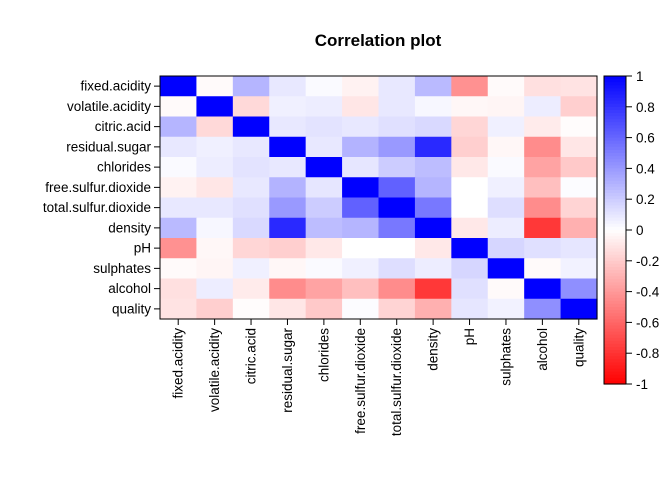 This screenshot has width=672, height=480. I want to click on color-legend-tick-label: 0.4, so click(645, 168).